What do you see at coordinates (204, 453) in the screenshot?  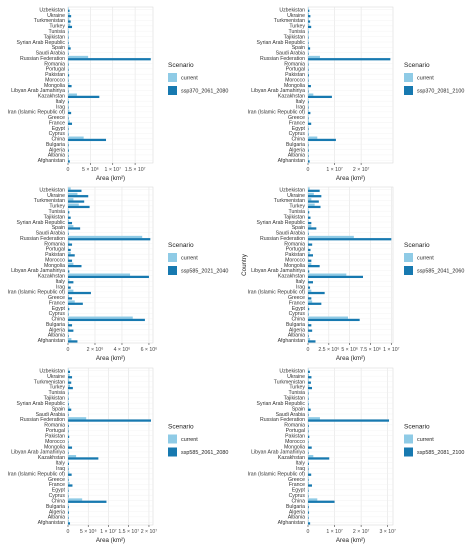 I see `legend-label: ssp585_2061_2080` at bounding box center [204, 453].